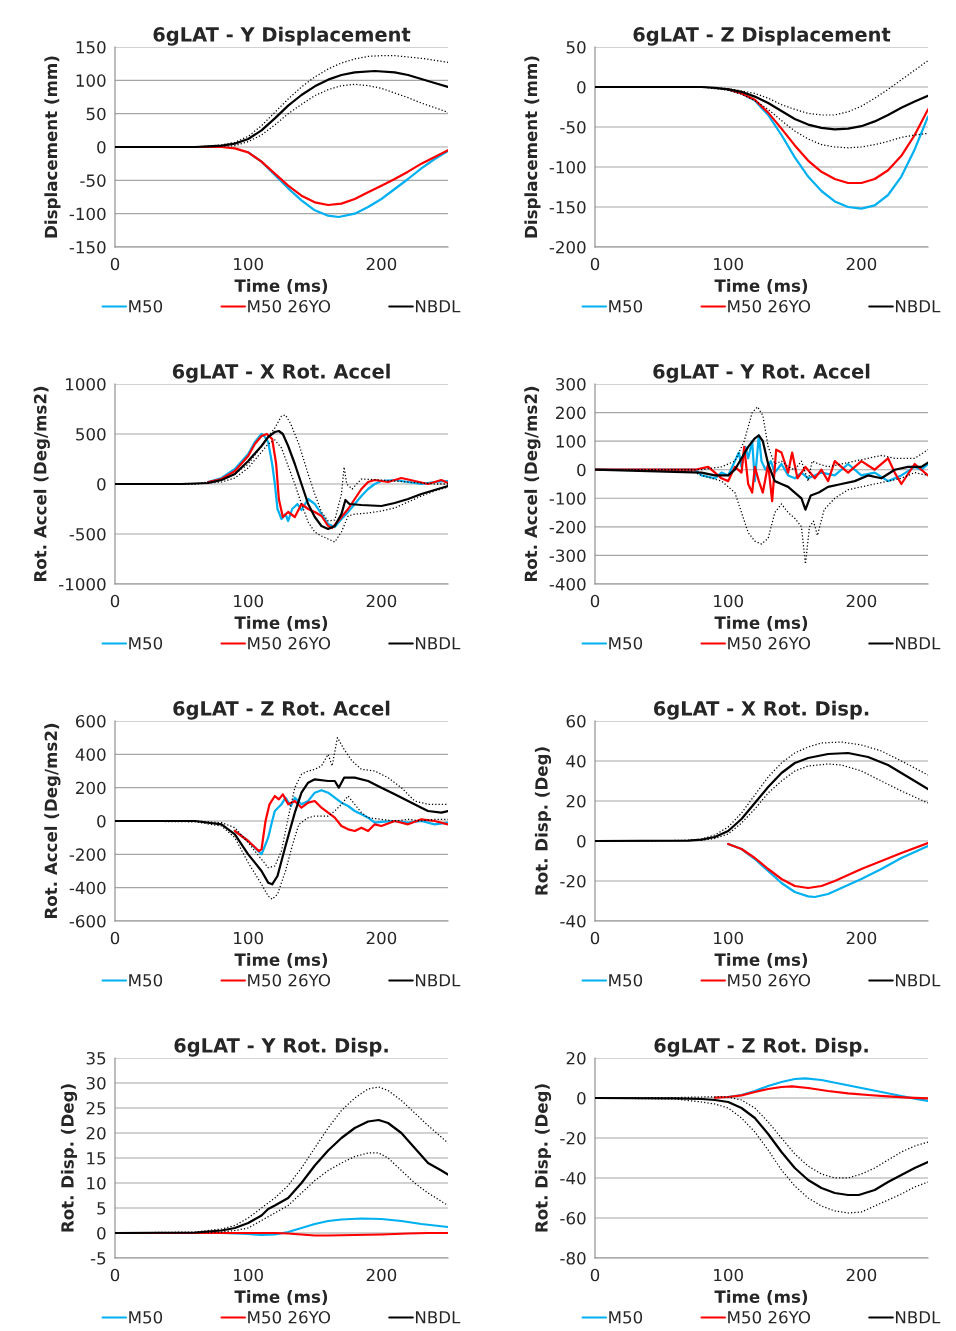 This screenshot has height=1331, width=956. Describe the element at coordinates (91, 47) in the screenshot. I see `y-tick-label: 150` at that location.